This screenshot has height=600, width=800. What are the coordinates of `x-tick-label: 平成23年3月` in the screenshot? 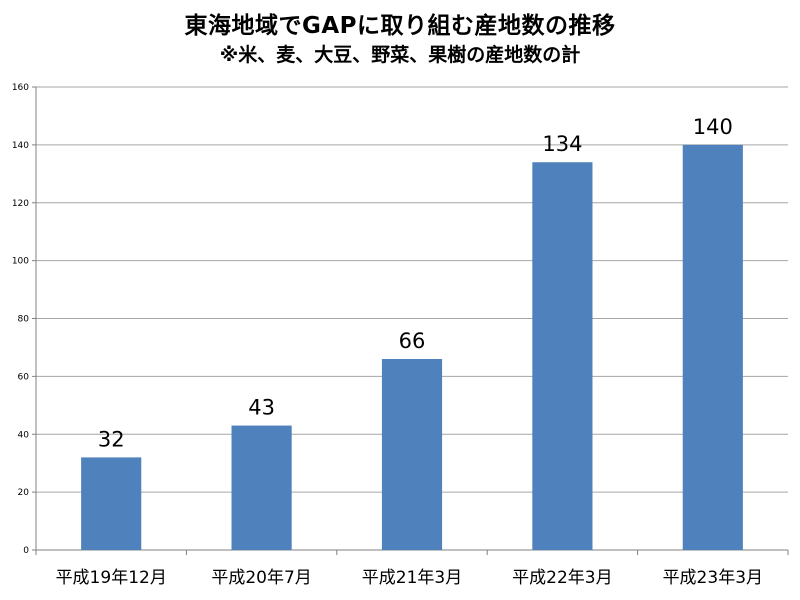 It's located at (713, 578).